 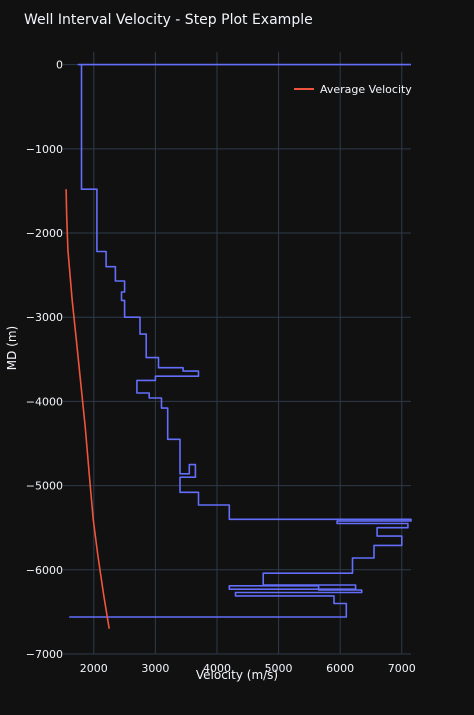 I want to click on x-tick-label-4000: 4000, so click(x=217, y=668).